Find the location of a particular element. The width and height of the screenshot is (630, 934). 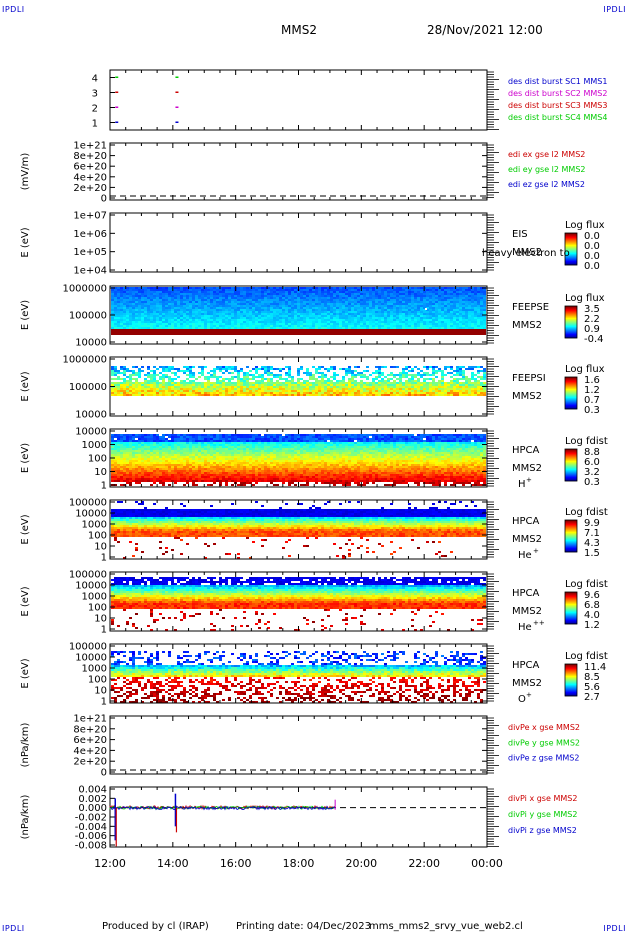

datetime-title: 28/Nov/2021 12:00 is located at coordinates (485, 30).